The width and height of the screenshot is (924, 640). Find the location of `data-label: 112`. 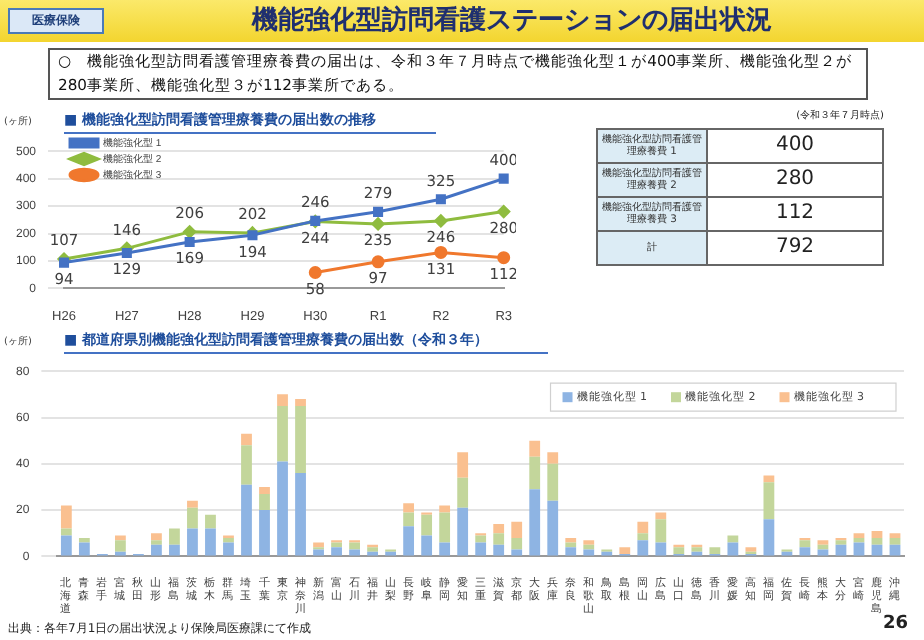

data-label: 112 is located at coordinates (795, 214).